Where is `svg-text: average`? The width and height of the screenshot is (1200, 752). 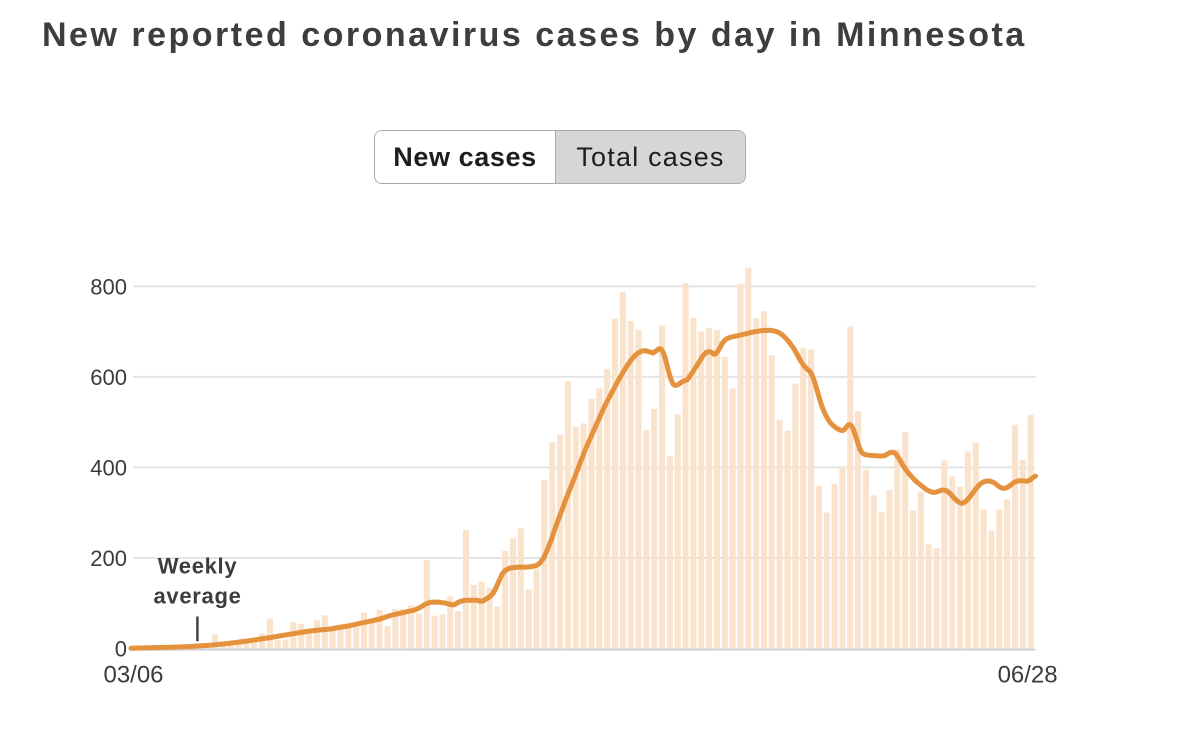
svg-text: average is located at coordinates (197, 596).